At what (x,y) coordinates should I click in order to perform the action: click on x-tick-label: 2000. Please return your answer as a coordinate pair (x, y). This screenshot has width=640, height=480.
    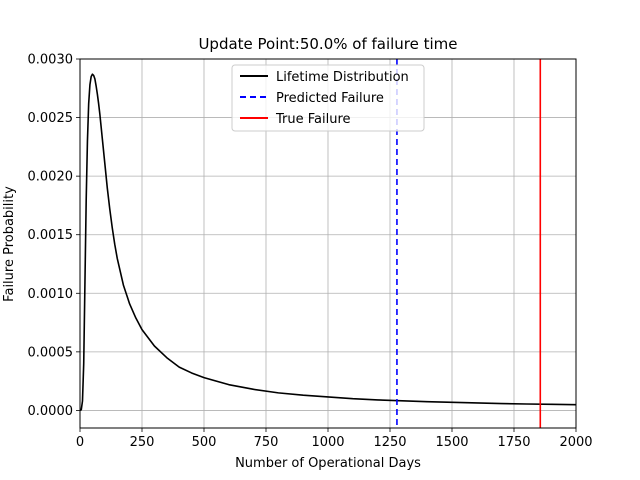
    Looking at the image, I should click on (575, 442).